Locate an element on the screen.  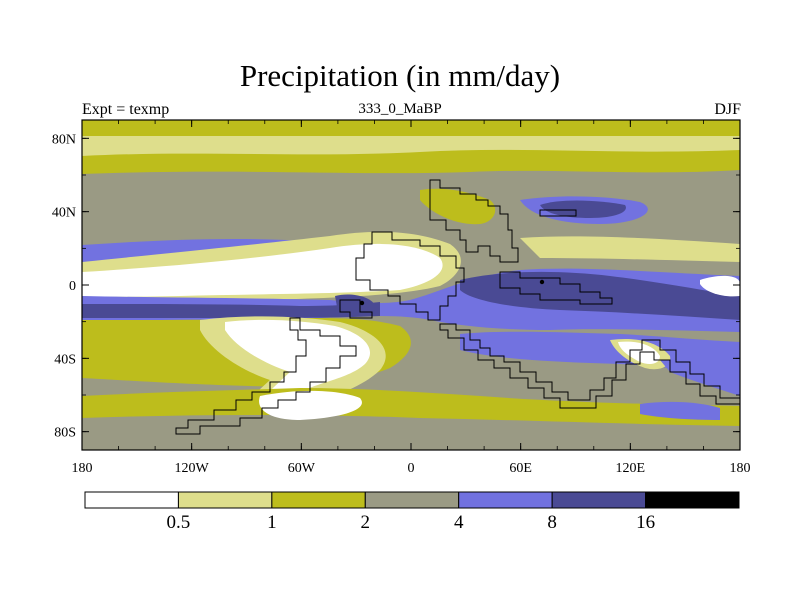
contour-band-0.5-1-north-pacific is located at coordinates (630, 249).